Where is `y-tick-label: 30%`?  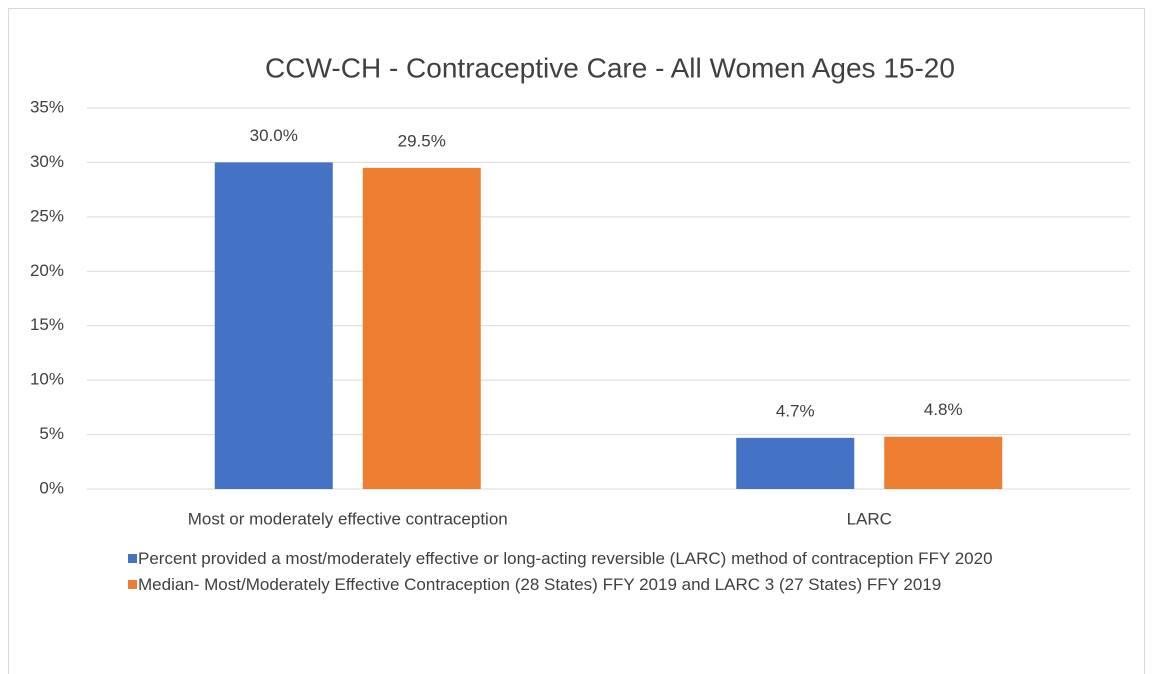 y-tick-label: 30% is located at coordinates (47, 161).